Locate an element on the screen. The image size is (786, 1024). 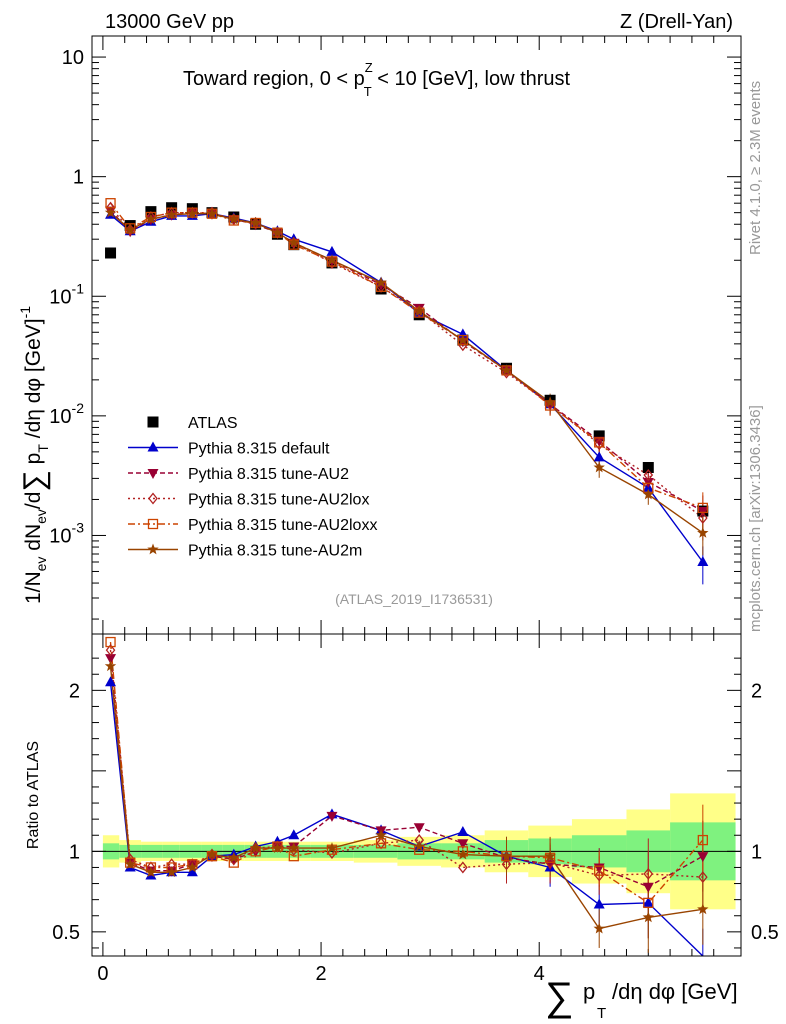
legend-marker-pythia-8-315-tune-au2loxx is located at coordinates (153, 524).